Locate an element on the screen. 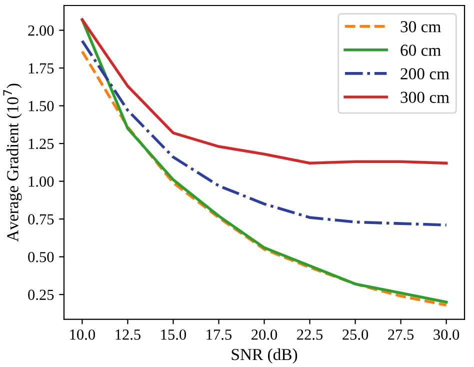 The image size is (474, 367). legend-label: 200 cm is located at coordinates (425, 74).